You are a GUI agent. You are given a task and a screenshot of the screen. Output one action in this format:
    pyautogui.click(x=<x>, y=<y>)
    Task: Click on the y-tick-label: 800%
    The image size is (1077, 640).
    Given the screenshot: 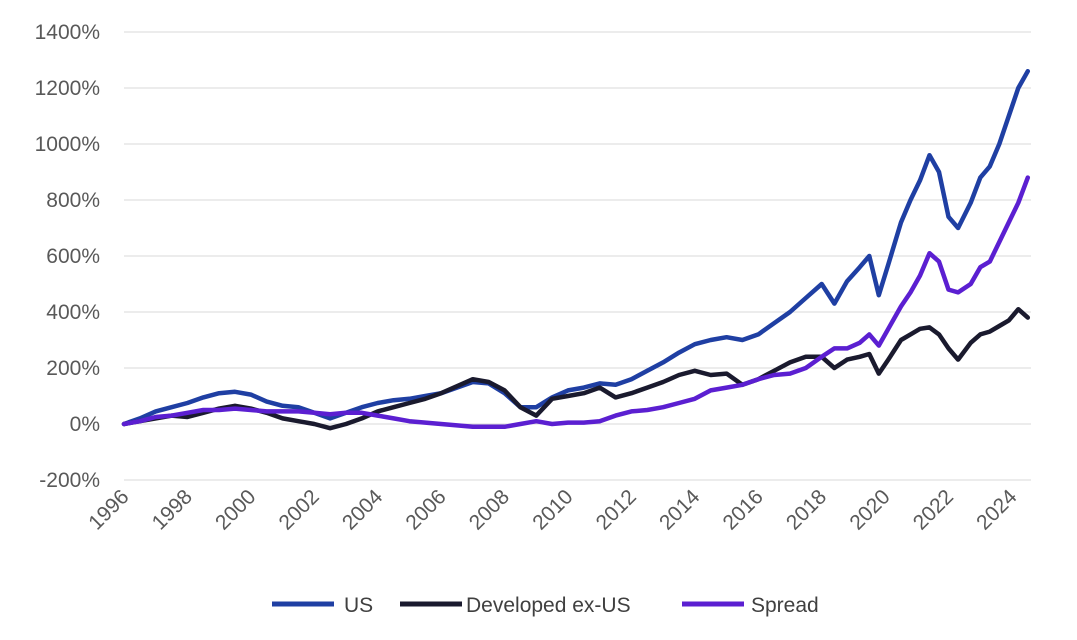 What is the action you would take?
    pyautogui.click(x=73, y=200)
    